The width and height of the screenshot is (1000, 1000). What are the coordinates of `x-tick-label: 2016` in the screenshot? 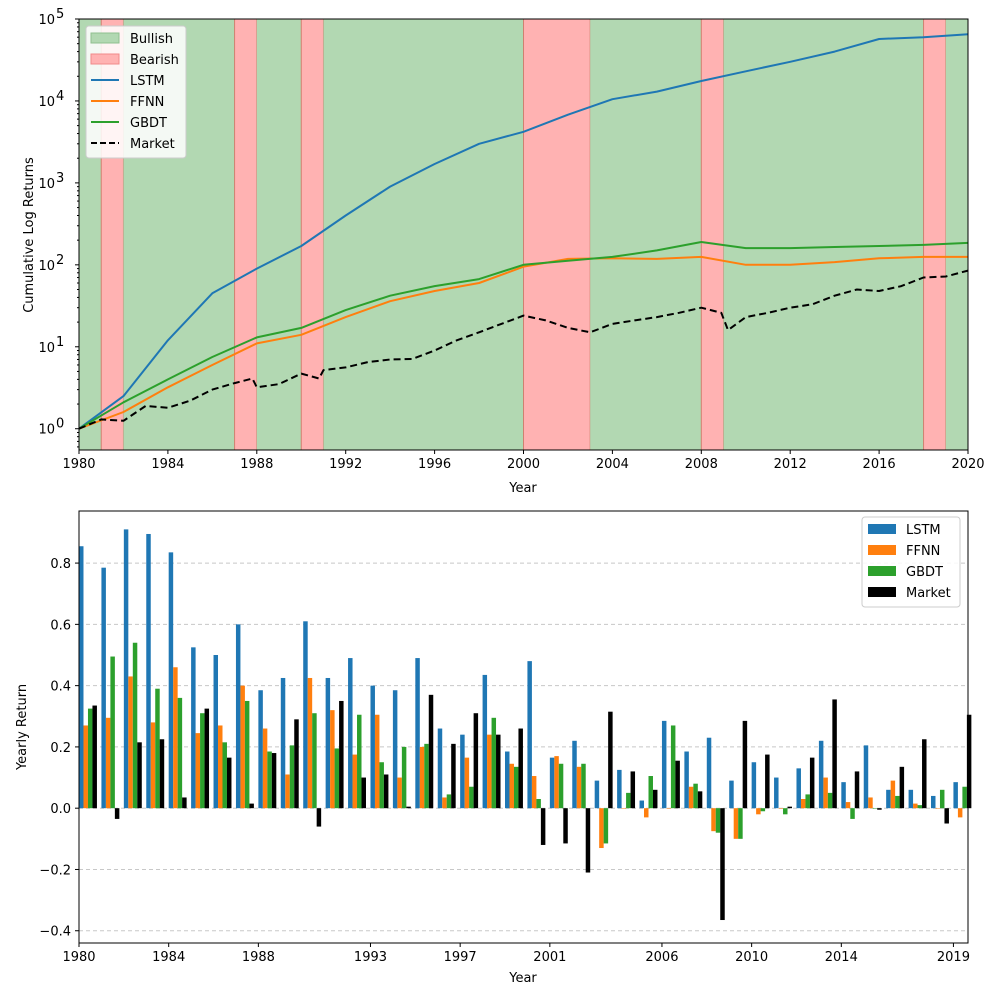 It's located at (879, 464).